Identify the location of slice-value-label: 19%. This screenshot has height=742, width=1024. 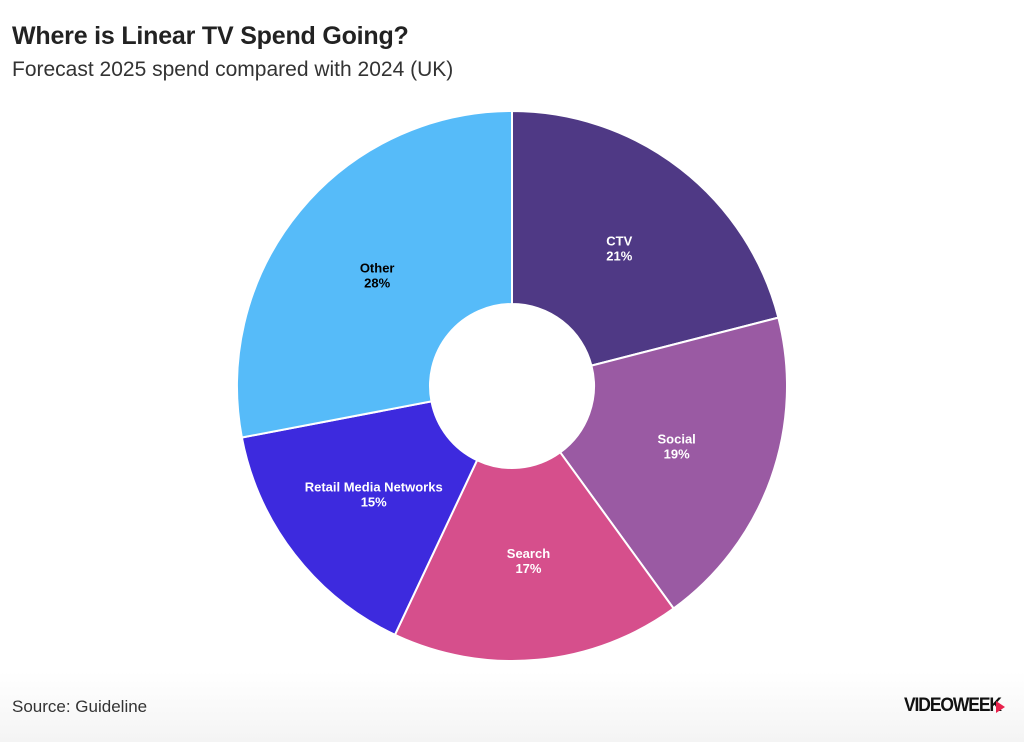
(677, 453).